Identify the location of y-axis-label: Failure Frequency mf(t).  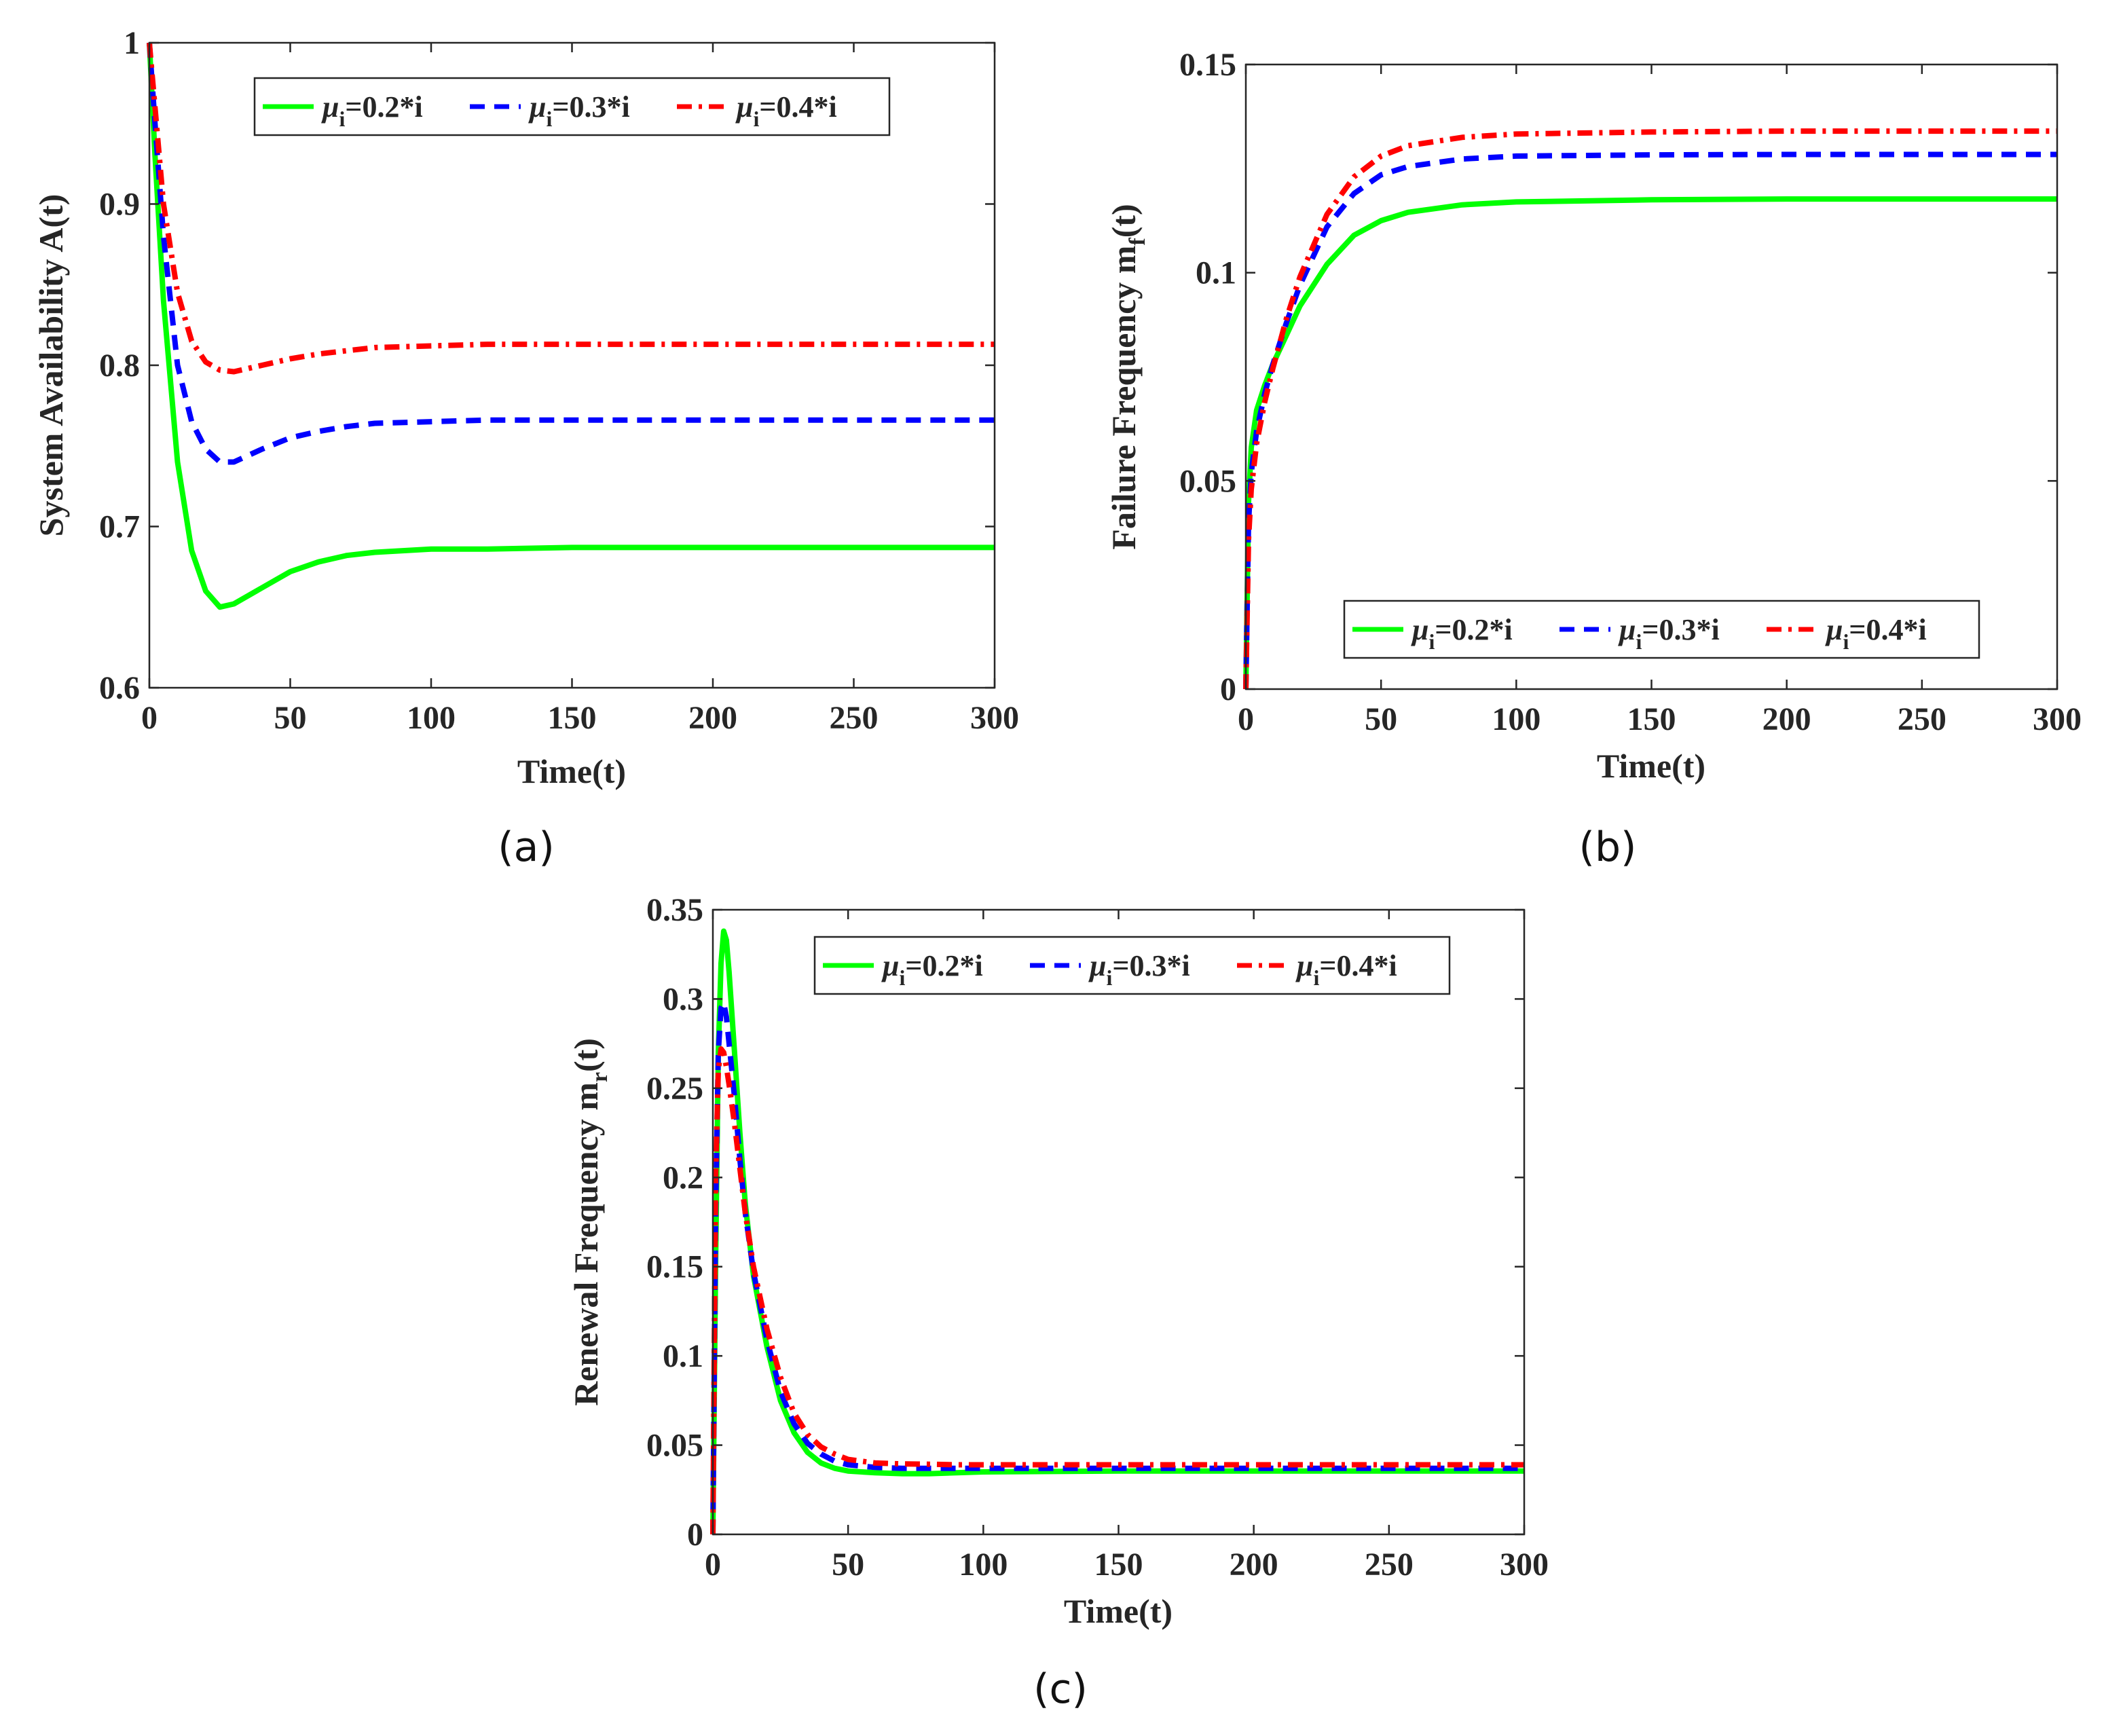
(1127, 377).